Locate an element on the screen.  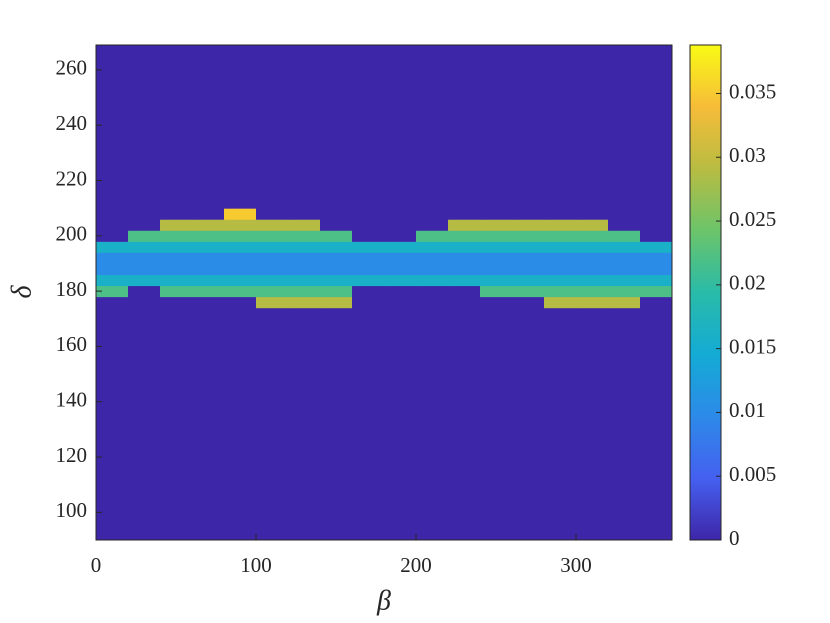
colorbar is located at coordinates (705, 292).